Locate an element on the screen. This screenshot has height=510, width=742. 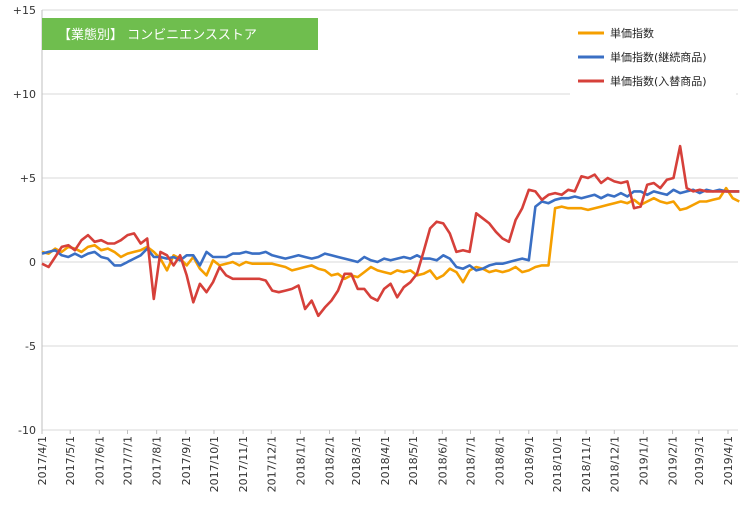
x-tick-label: 2018/12/1 is located at coordinates (614, 464).